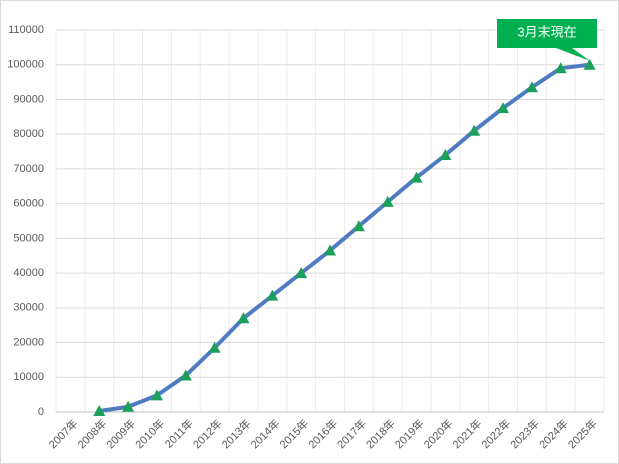  I want to click on y-tick-label: 90000, so click(28, 99).